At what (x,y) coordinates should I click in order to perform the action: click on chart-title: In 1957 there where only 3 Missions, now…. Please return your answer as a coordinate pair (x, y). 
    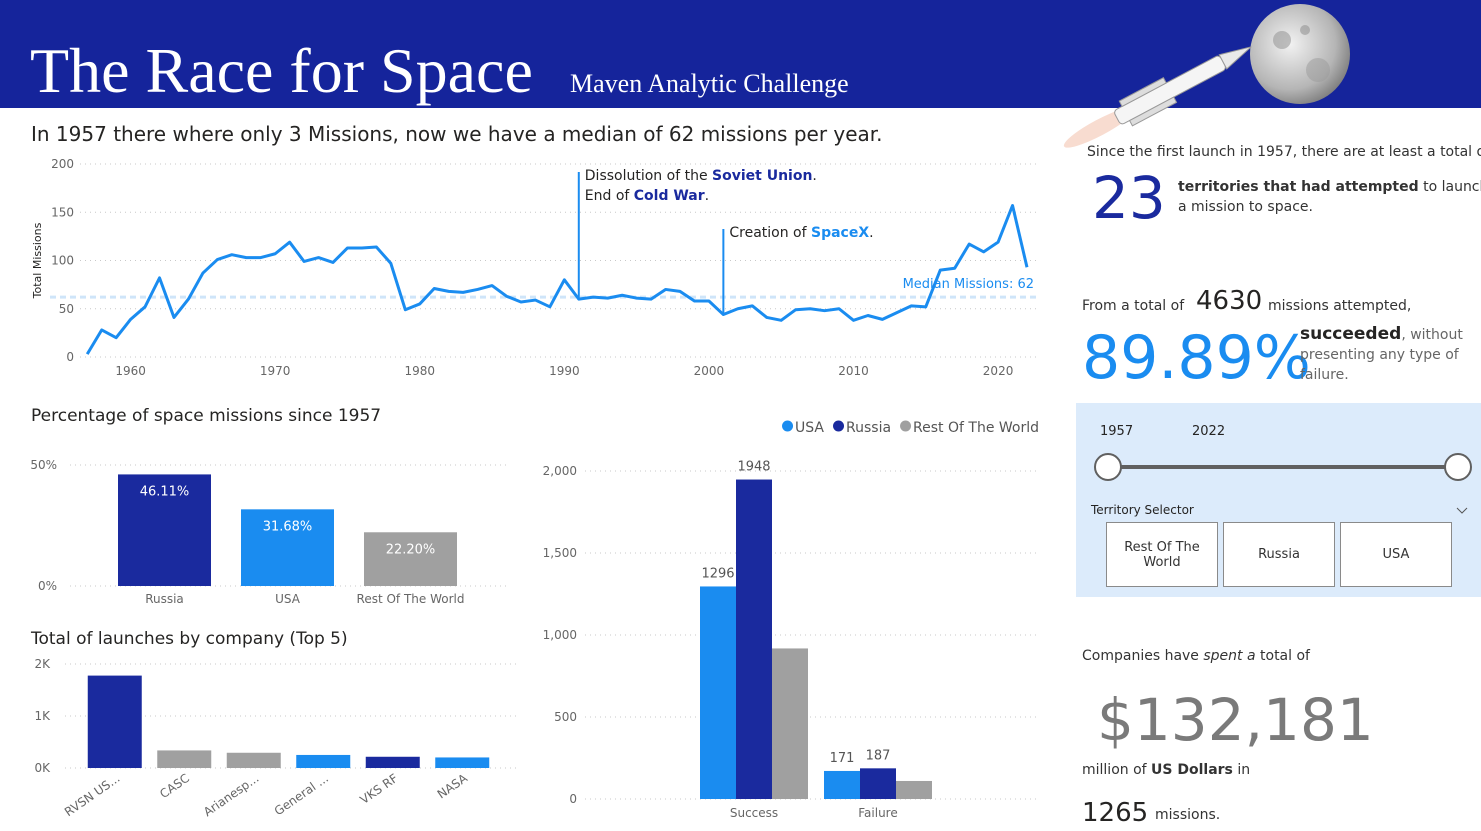
    Looking at the image, I should click on (457, 134).